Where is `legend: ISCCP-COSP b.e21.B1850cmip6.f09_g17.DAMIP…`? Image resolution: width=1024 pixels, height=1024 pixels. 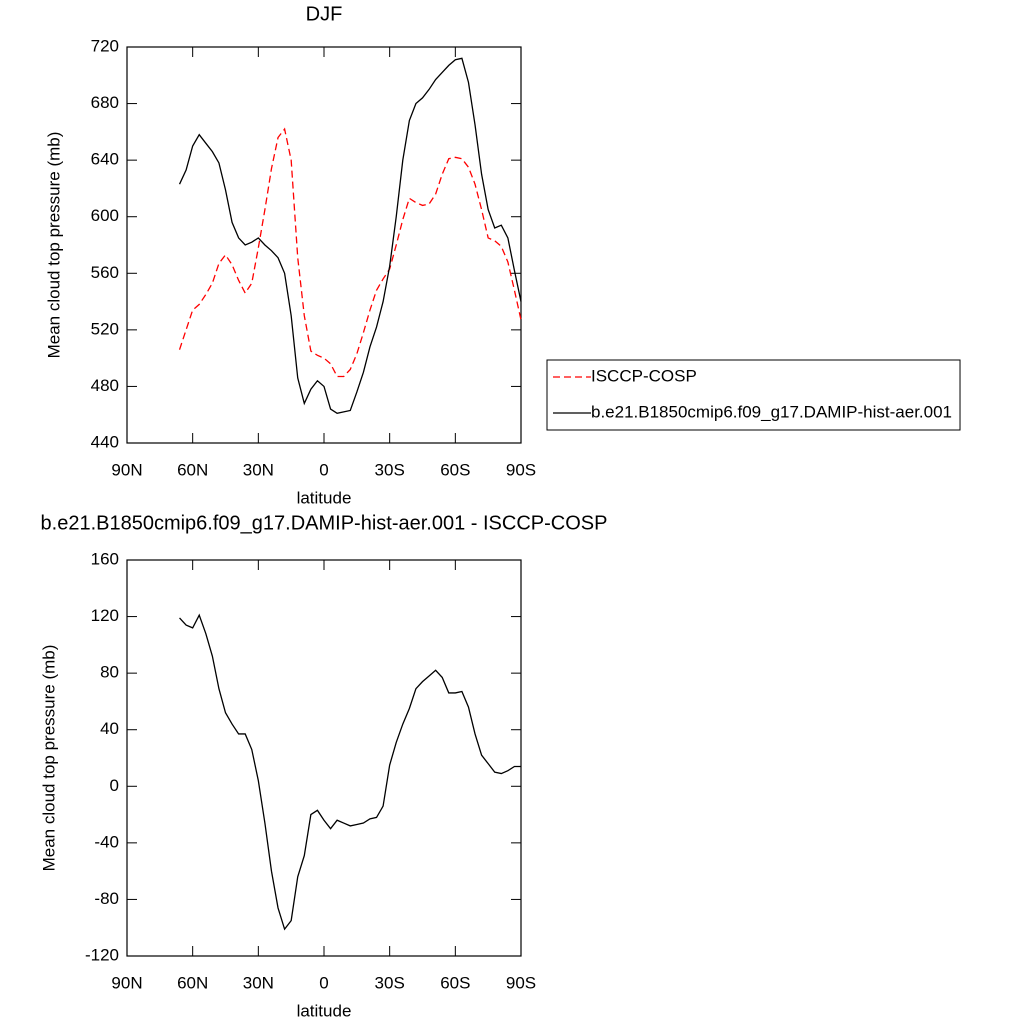
legend: ISCCP-COSP b.e21.B1850cmip6.f09_g17.DAMIP… is located at coordinates (753, 395).